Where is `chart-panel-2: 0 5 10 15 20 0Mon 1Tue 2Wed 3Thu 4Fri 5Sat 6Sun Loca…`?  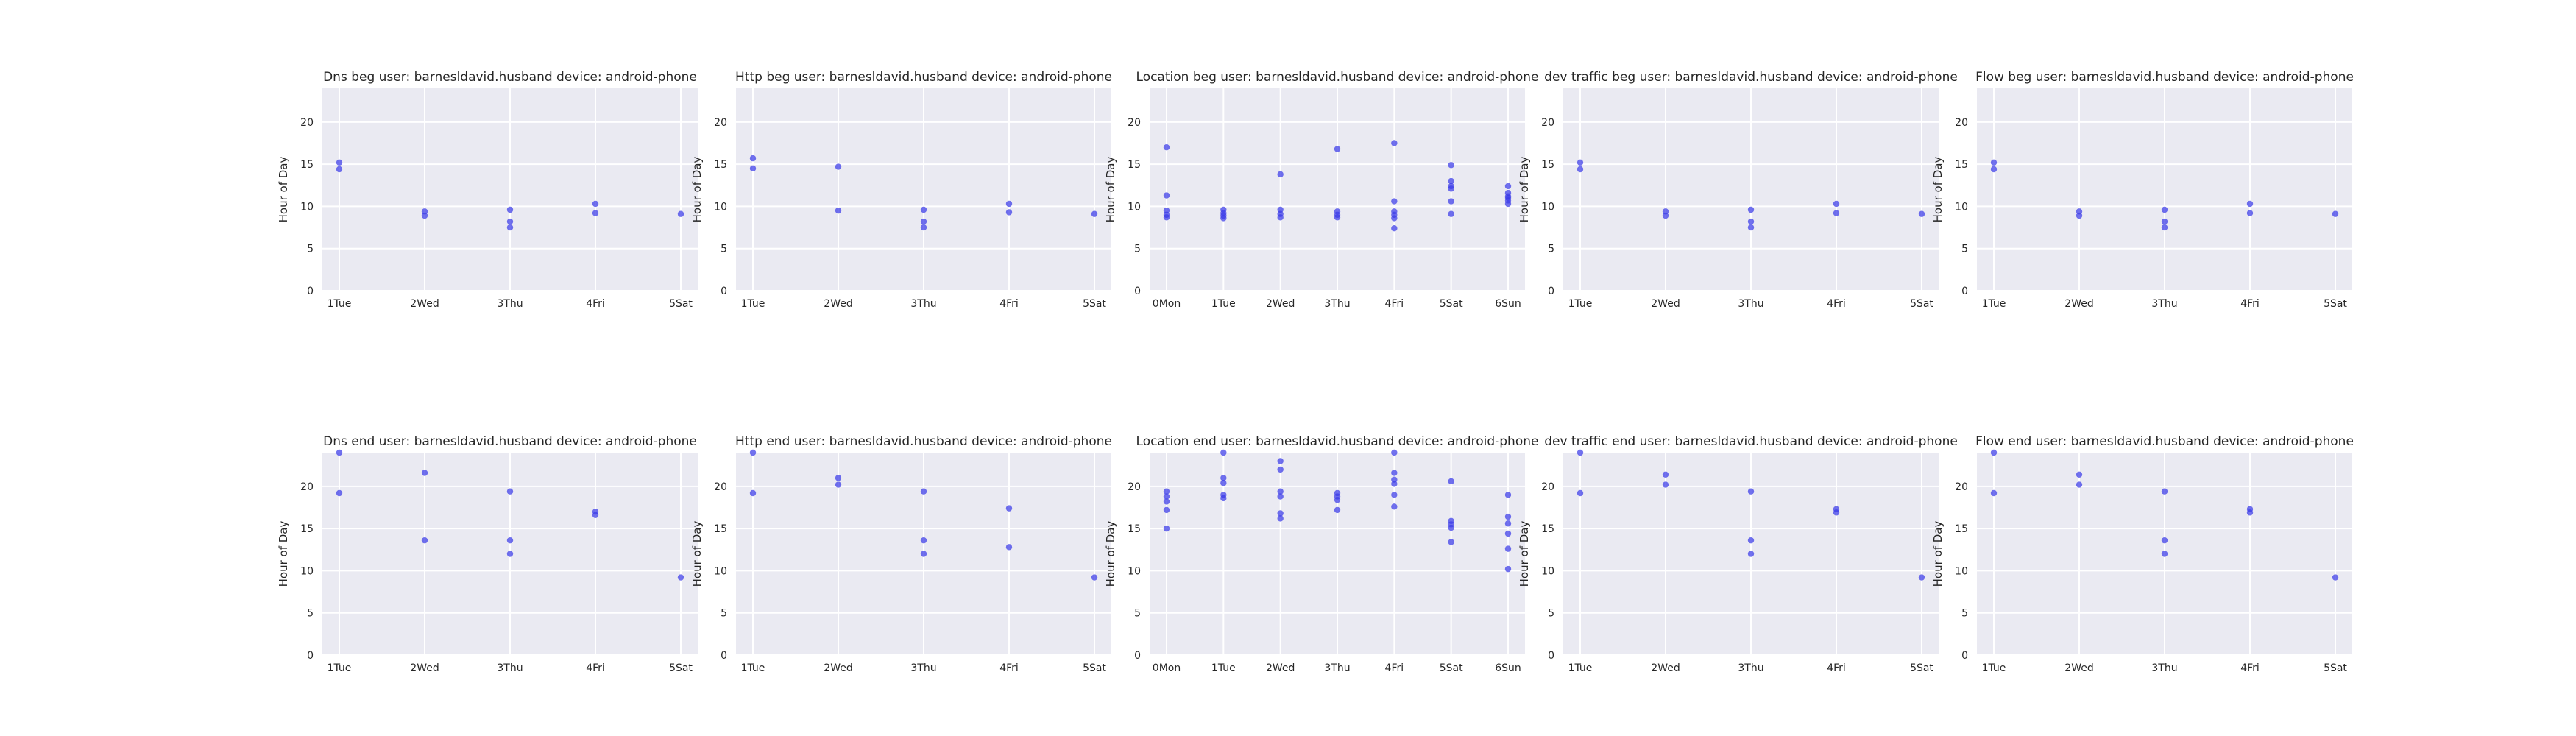 chart-panel-2: 0 5 10 15 20 0Mon 1Tue 2Wed 3Thu 4Fri 5Sat 6Sun Loca… is located at coordinates (1321, 190).